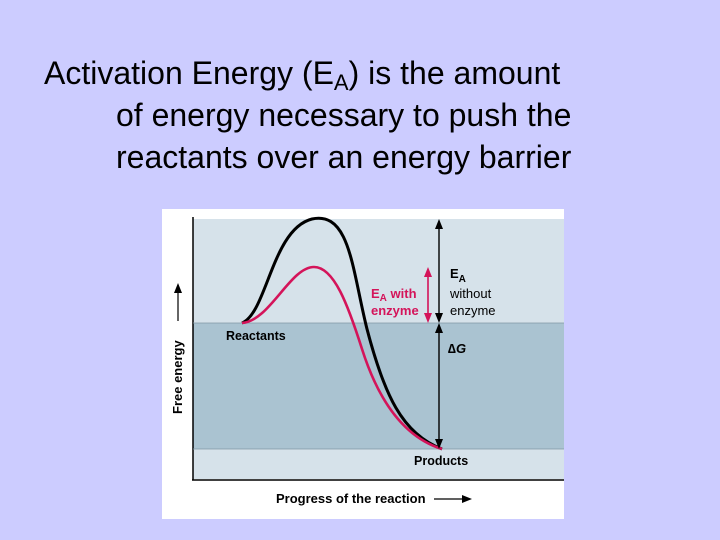 The image size is (720, 540). I want to click on ea-with-enzyme-arrow-up-icon, so click(428, 272).